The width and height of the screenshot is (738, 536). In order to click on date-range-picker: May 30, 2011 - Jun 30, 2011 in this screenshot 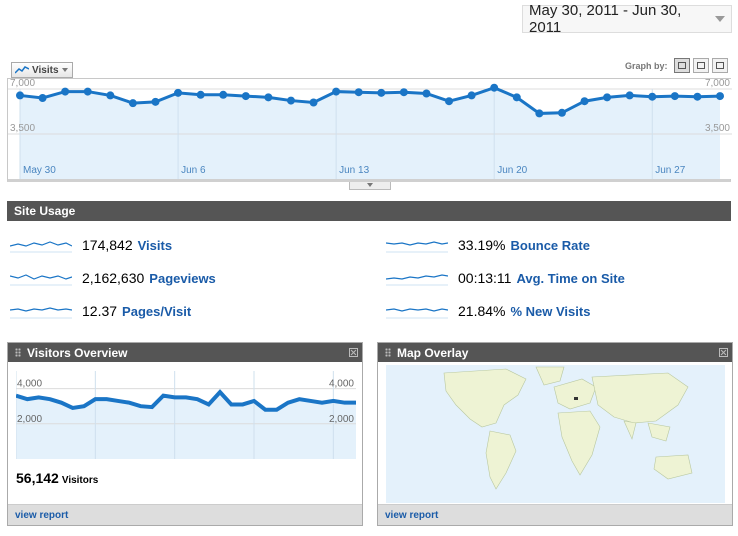, I will do `click(627, 19)`.